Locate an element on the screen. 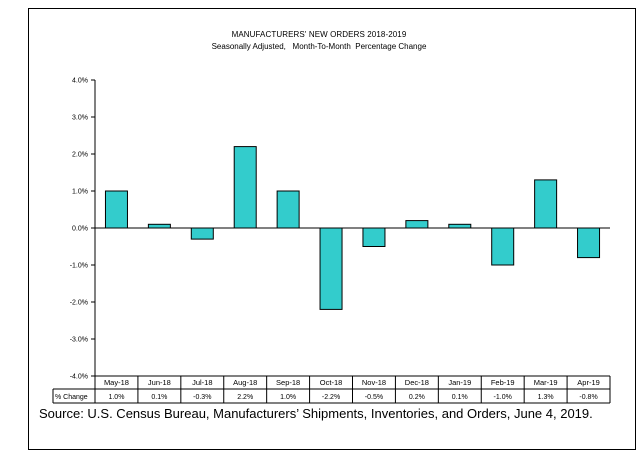 Image resolution: width=638 pixels, height=452 pixels. y-tick-label: -4.0% is located at coordinates (79, 377).